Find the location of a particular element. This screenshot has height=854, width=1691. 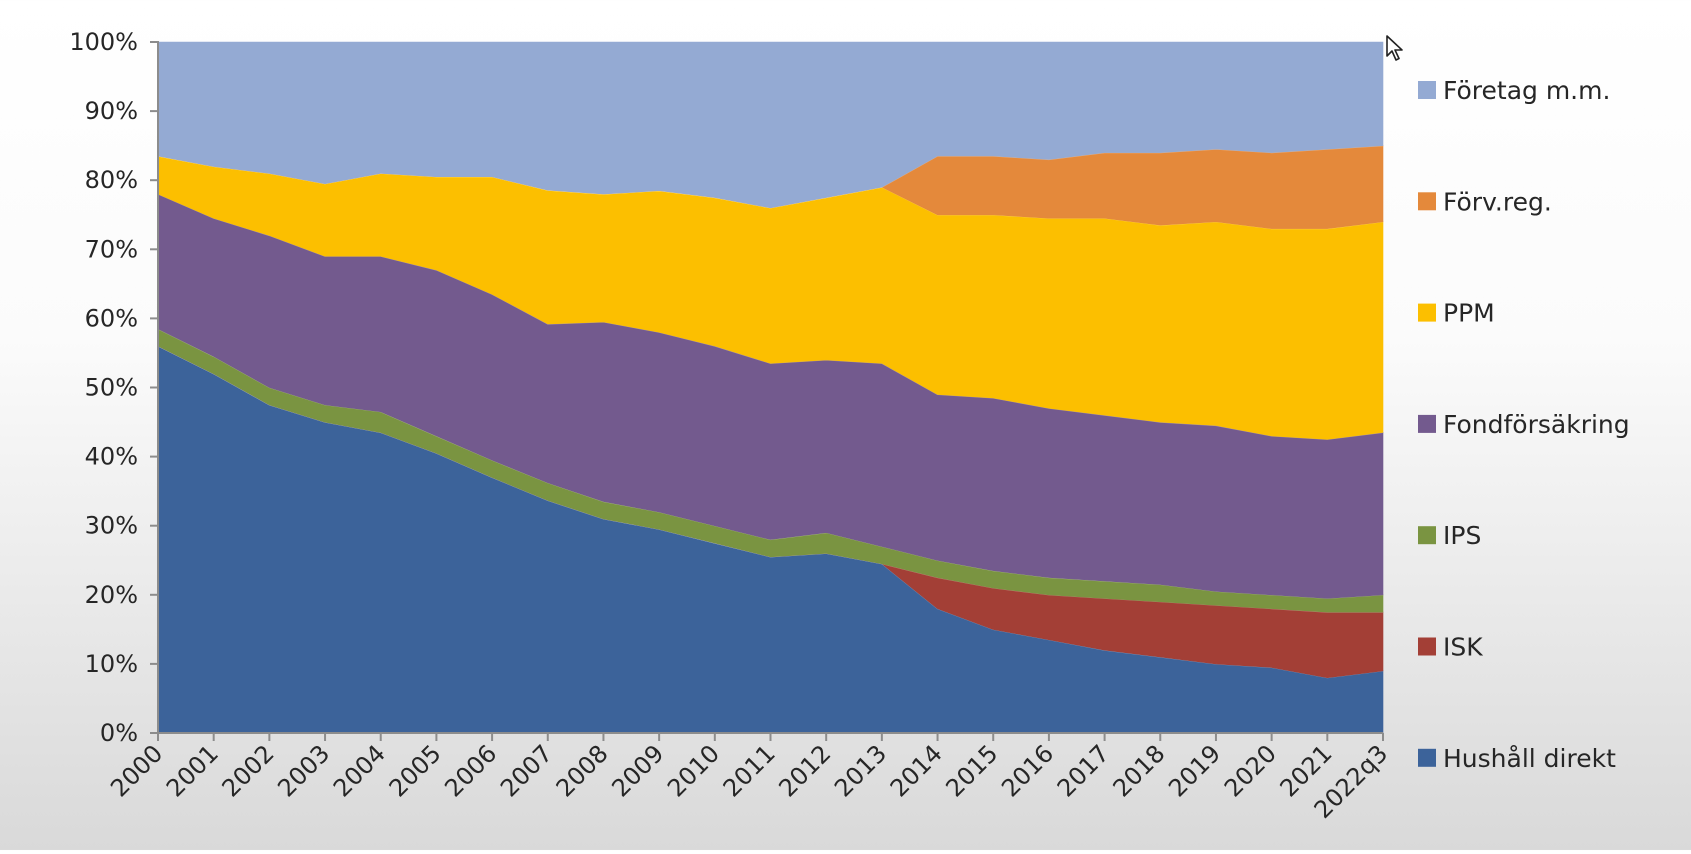

x-tick-label: 2007 is located at coordinates (526, 770).